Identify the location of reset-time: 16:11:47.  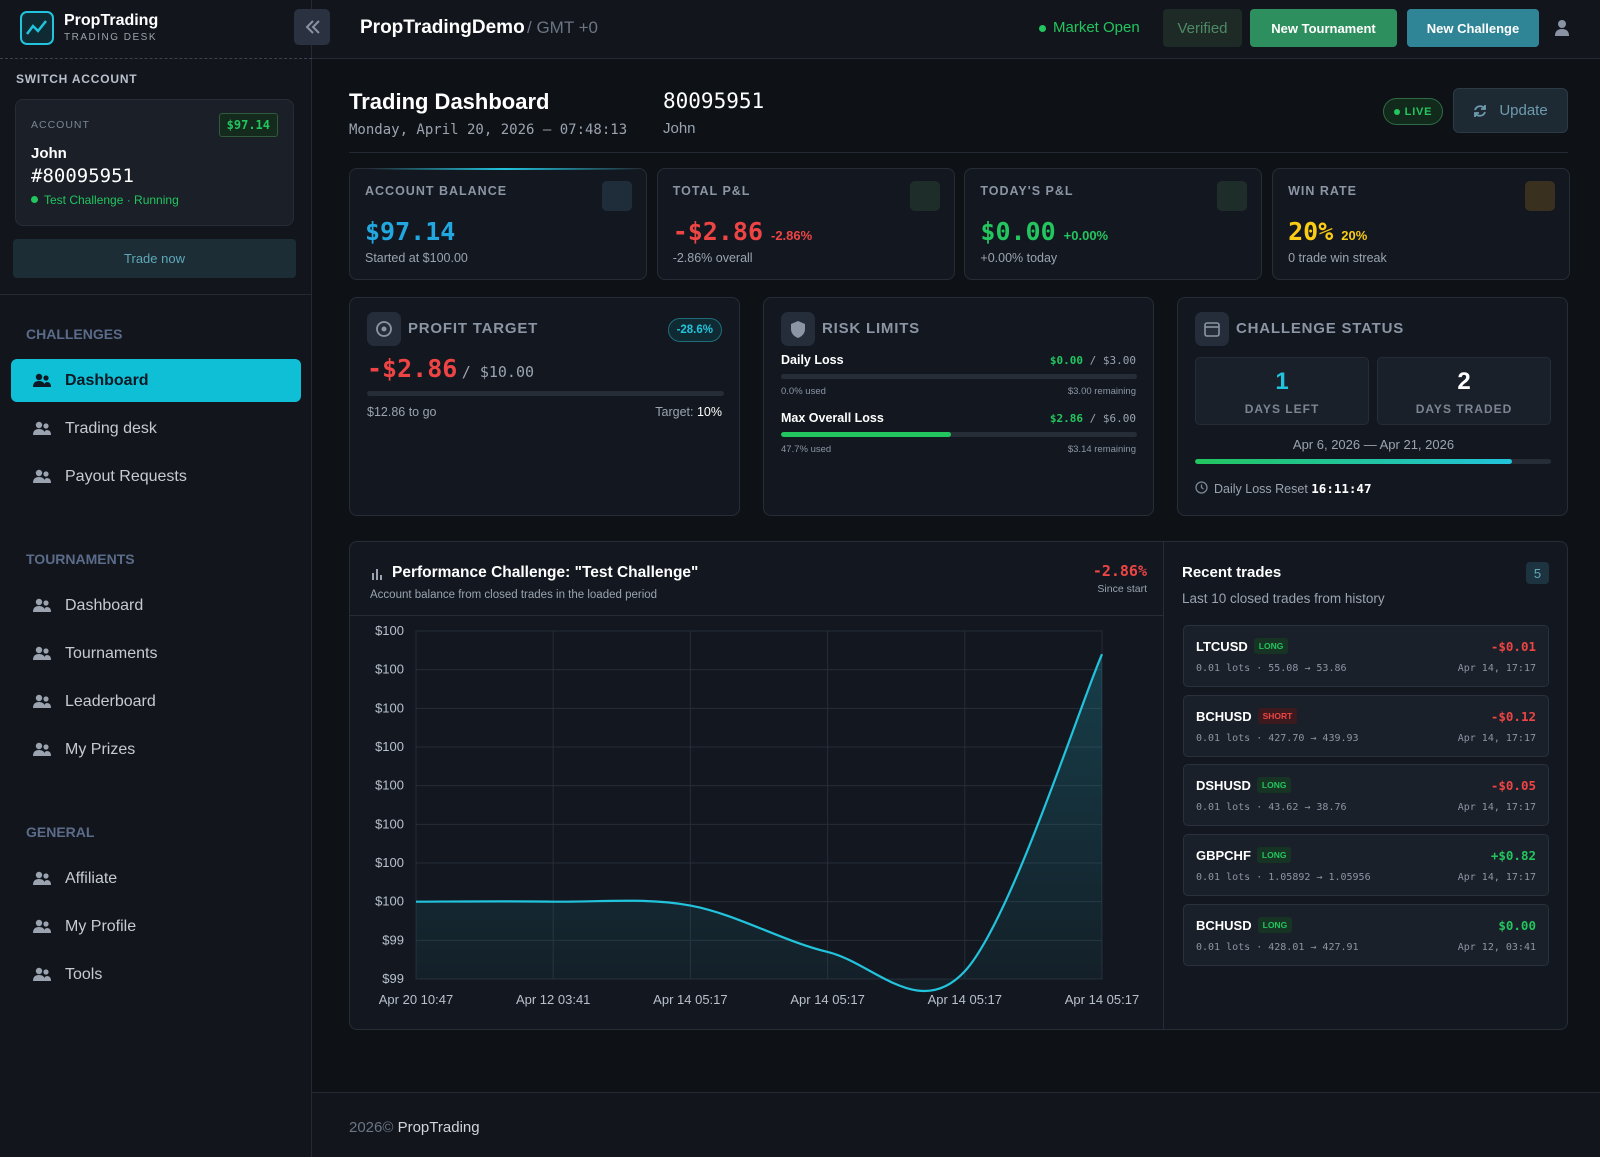
(1341, 488).